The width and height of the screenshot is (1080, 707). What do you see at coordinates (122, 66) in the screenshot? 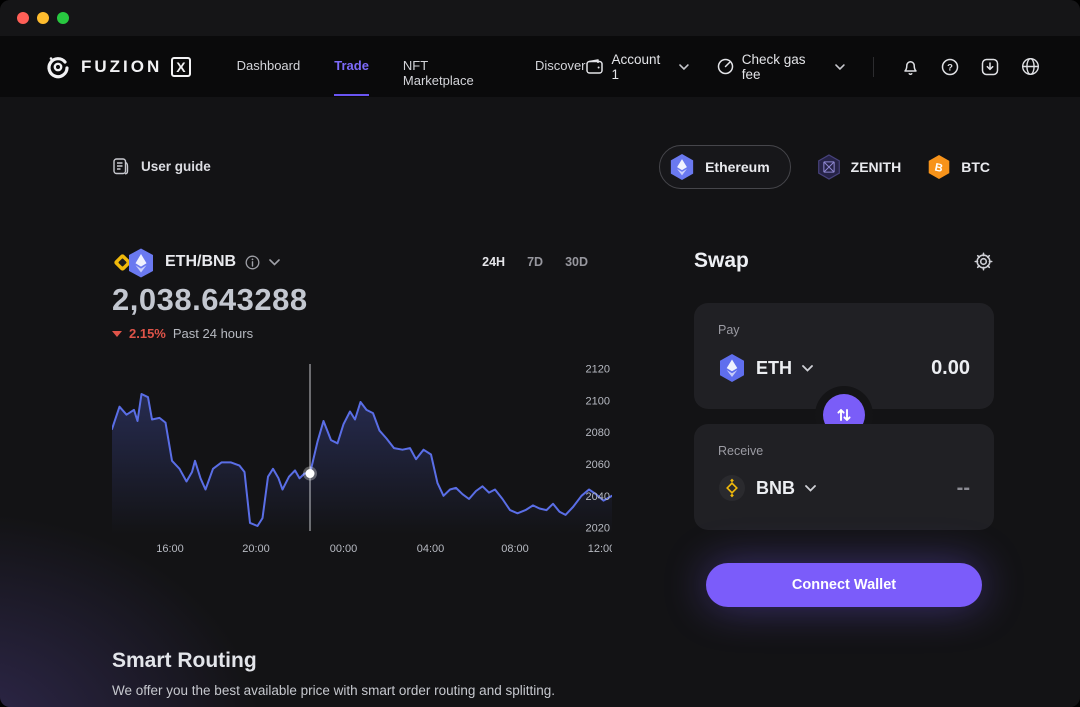
I see `logo-wordmark: FUZION` at bounding box center [122, 66].